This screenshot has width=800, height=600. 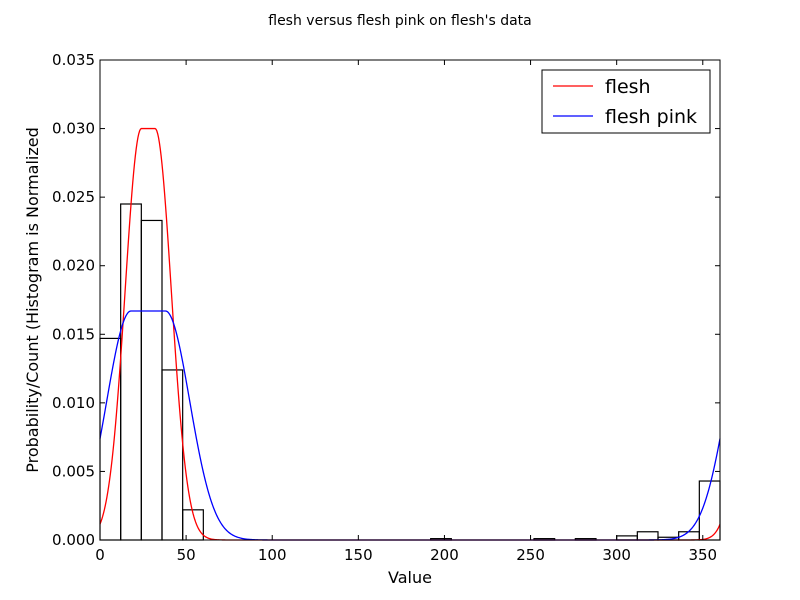 I want to click on y-tick-label: 0.030, so click(x=73, y=129).